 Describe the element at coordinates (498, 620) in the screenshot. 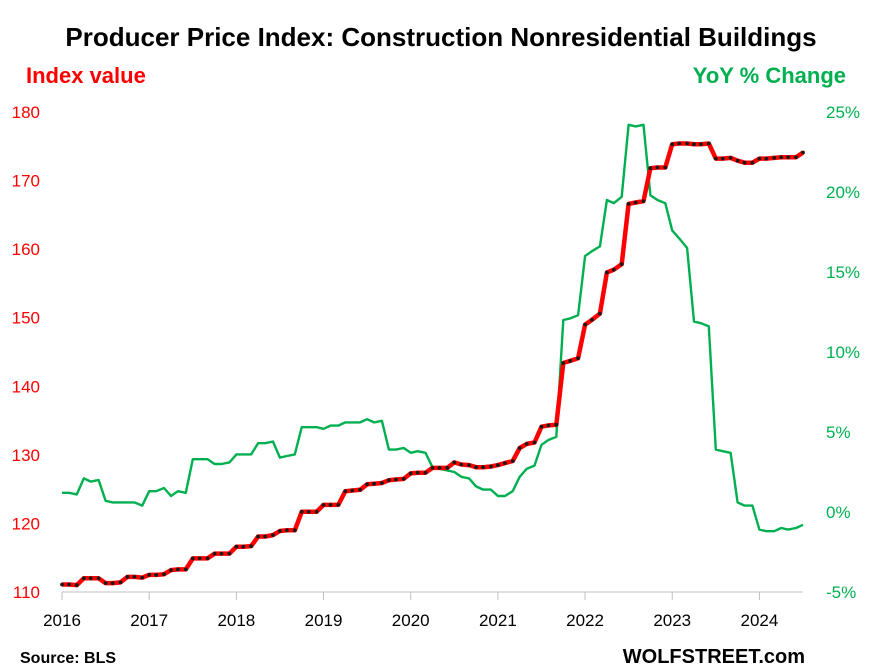

I see `x-tick-label: 2021` at that location.